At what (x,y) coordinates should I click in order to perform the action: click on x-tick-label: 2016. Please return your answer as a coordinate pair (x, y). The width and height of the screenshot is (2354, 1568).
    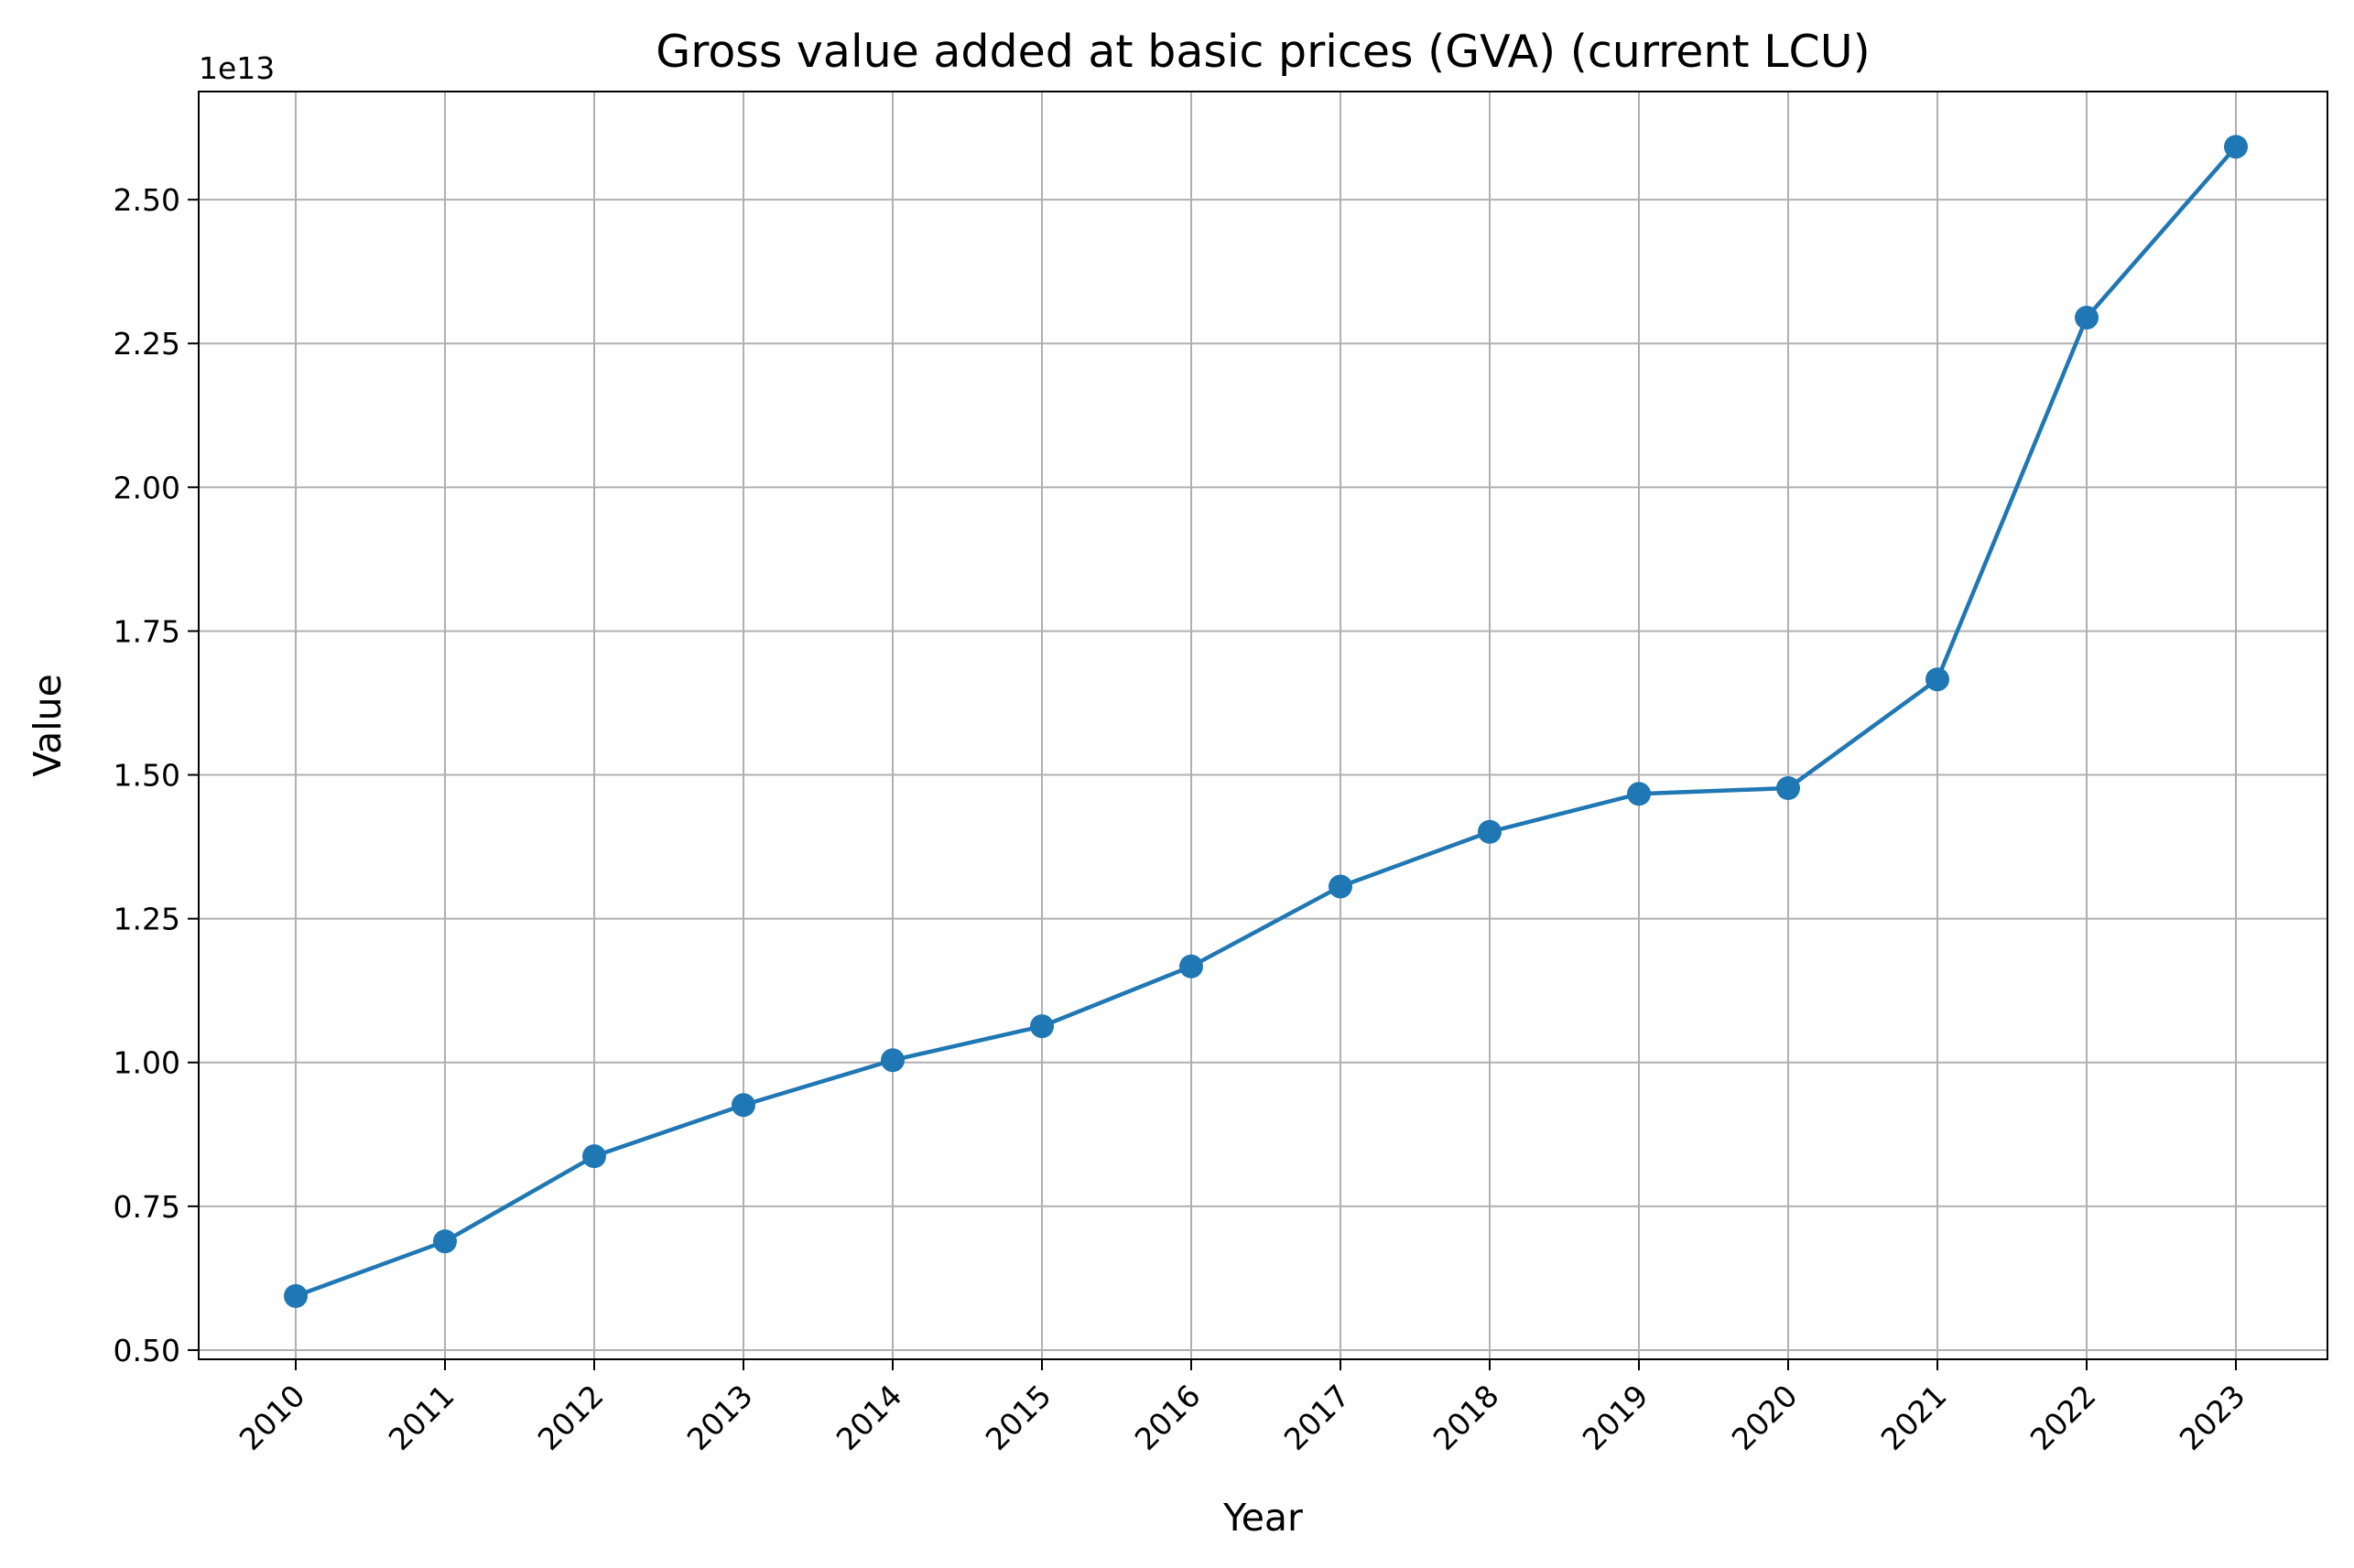
    Looking at the image, I should click on (1168, 1418).